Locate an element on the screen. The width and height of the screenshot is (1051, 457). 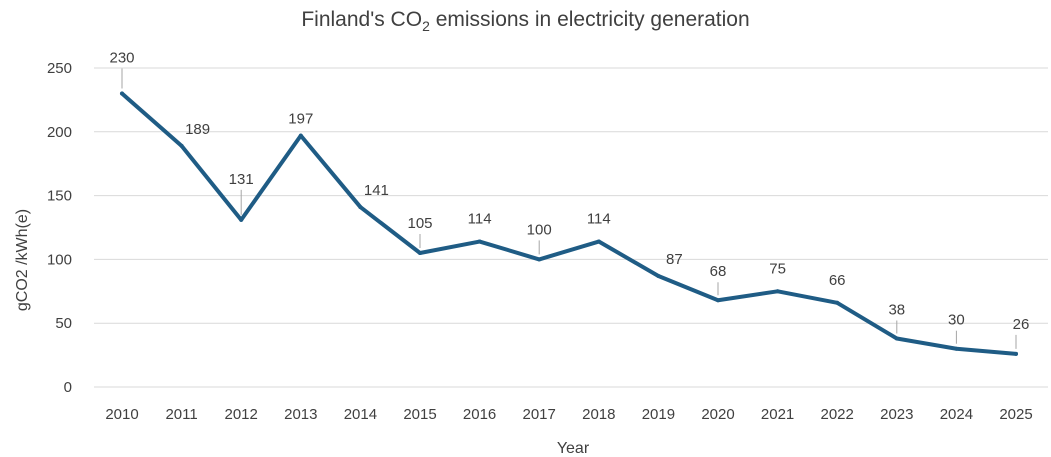
chart-title-prefix: Finland's CO is located at coordinates (362, 19).